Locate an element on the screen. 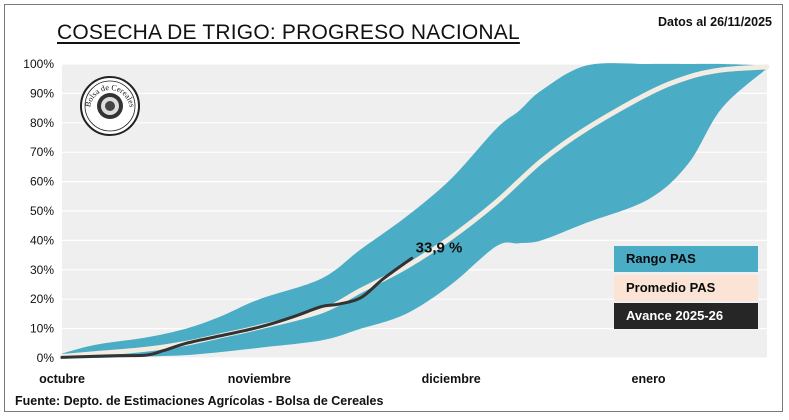 The height and width of the screenshot is (420, 789). y-tick-label: 20% is located at coordinates (42, 299).